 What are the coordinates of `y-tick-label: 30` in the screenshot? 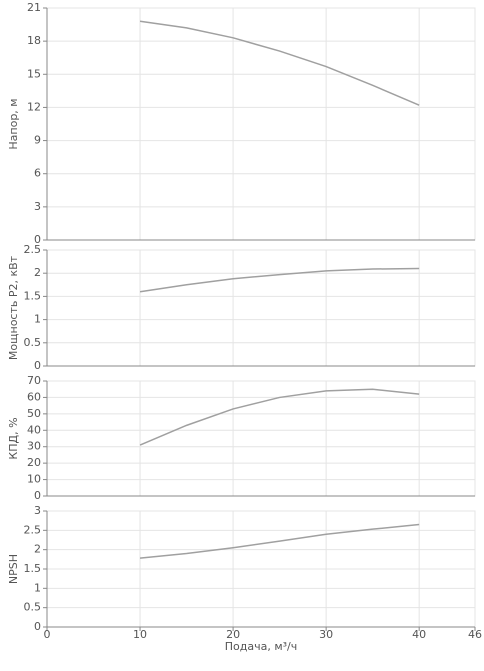 It's located at (34, 446).